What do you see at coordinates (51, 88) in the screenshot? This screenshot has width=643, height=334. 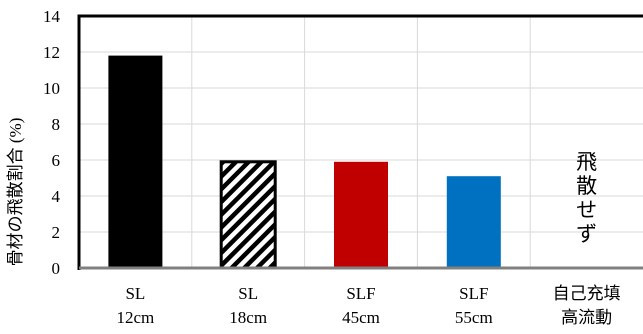 I see `y-tick-label: 10` at bounding box center [51, 88].